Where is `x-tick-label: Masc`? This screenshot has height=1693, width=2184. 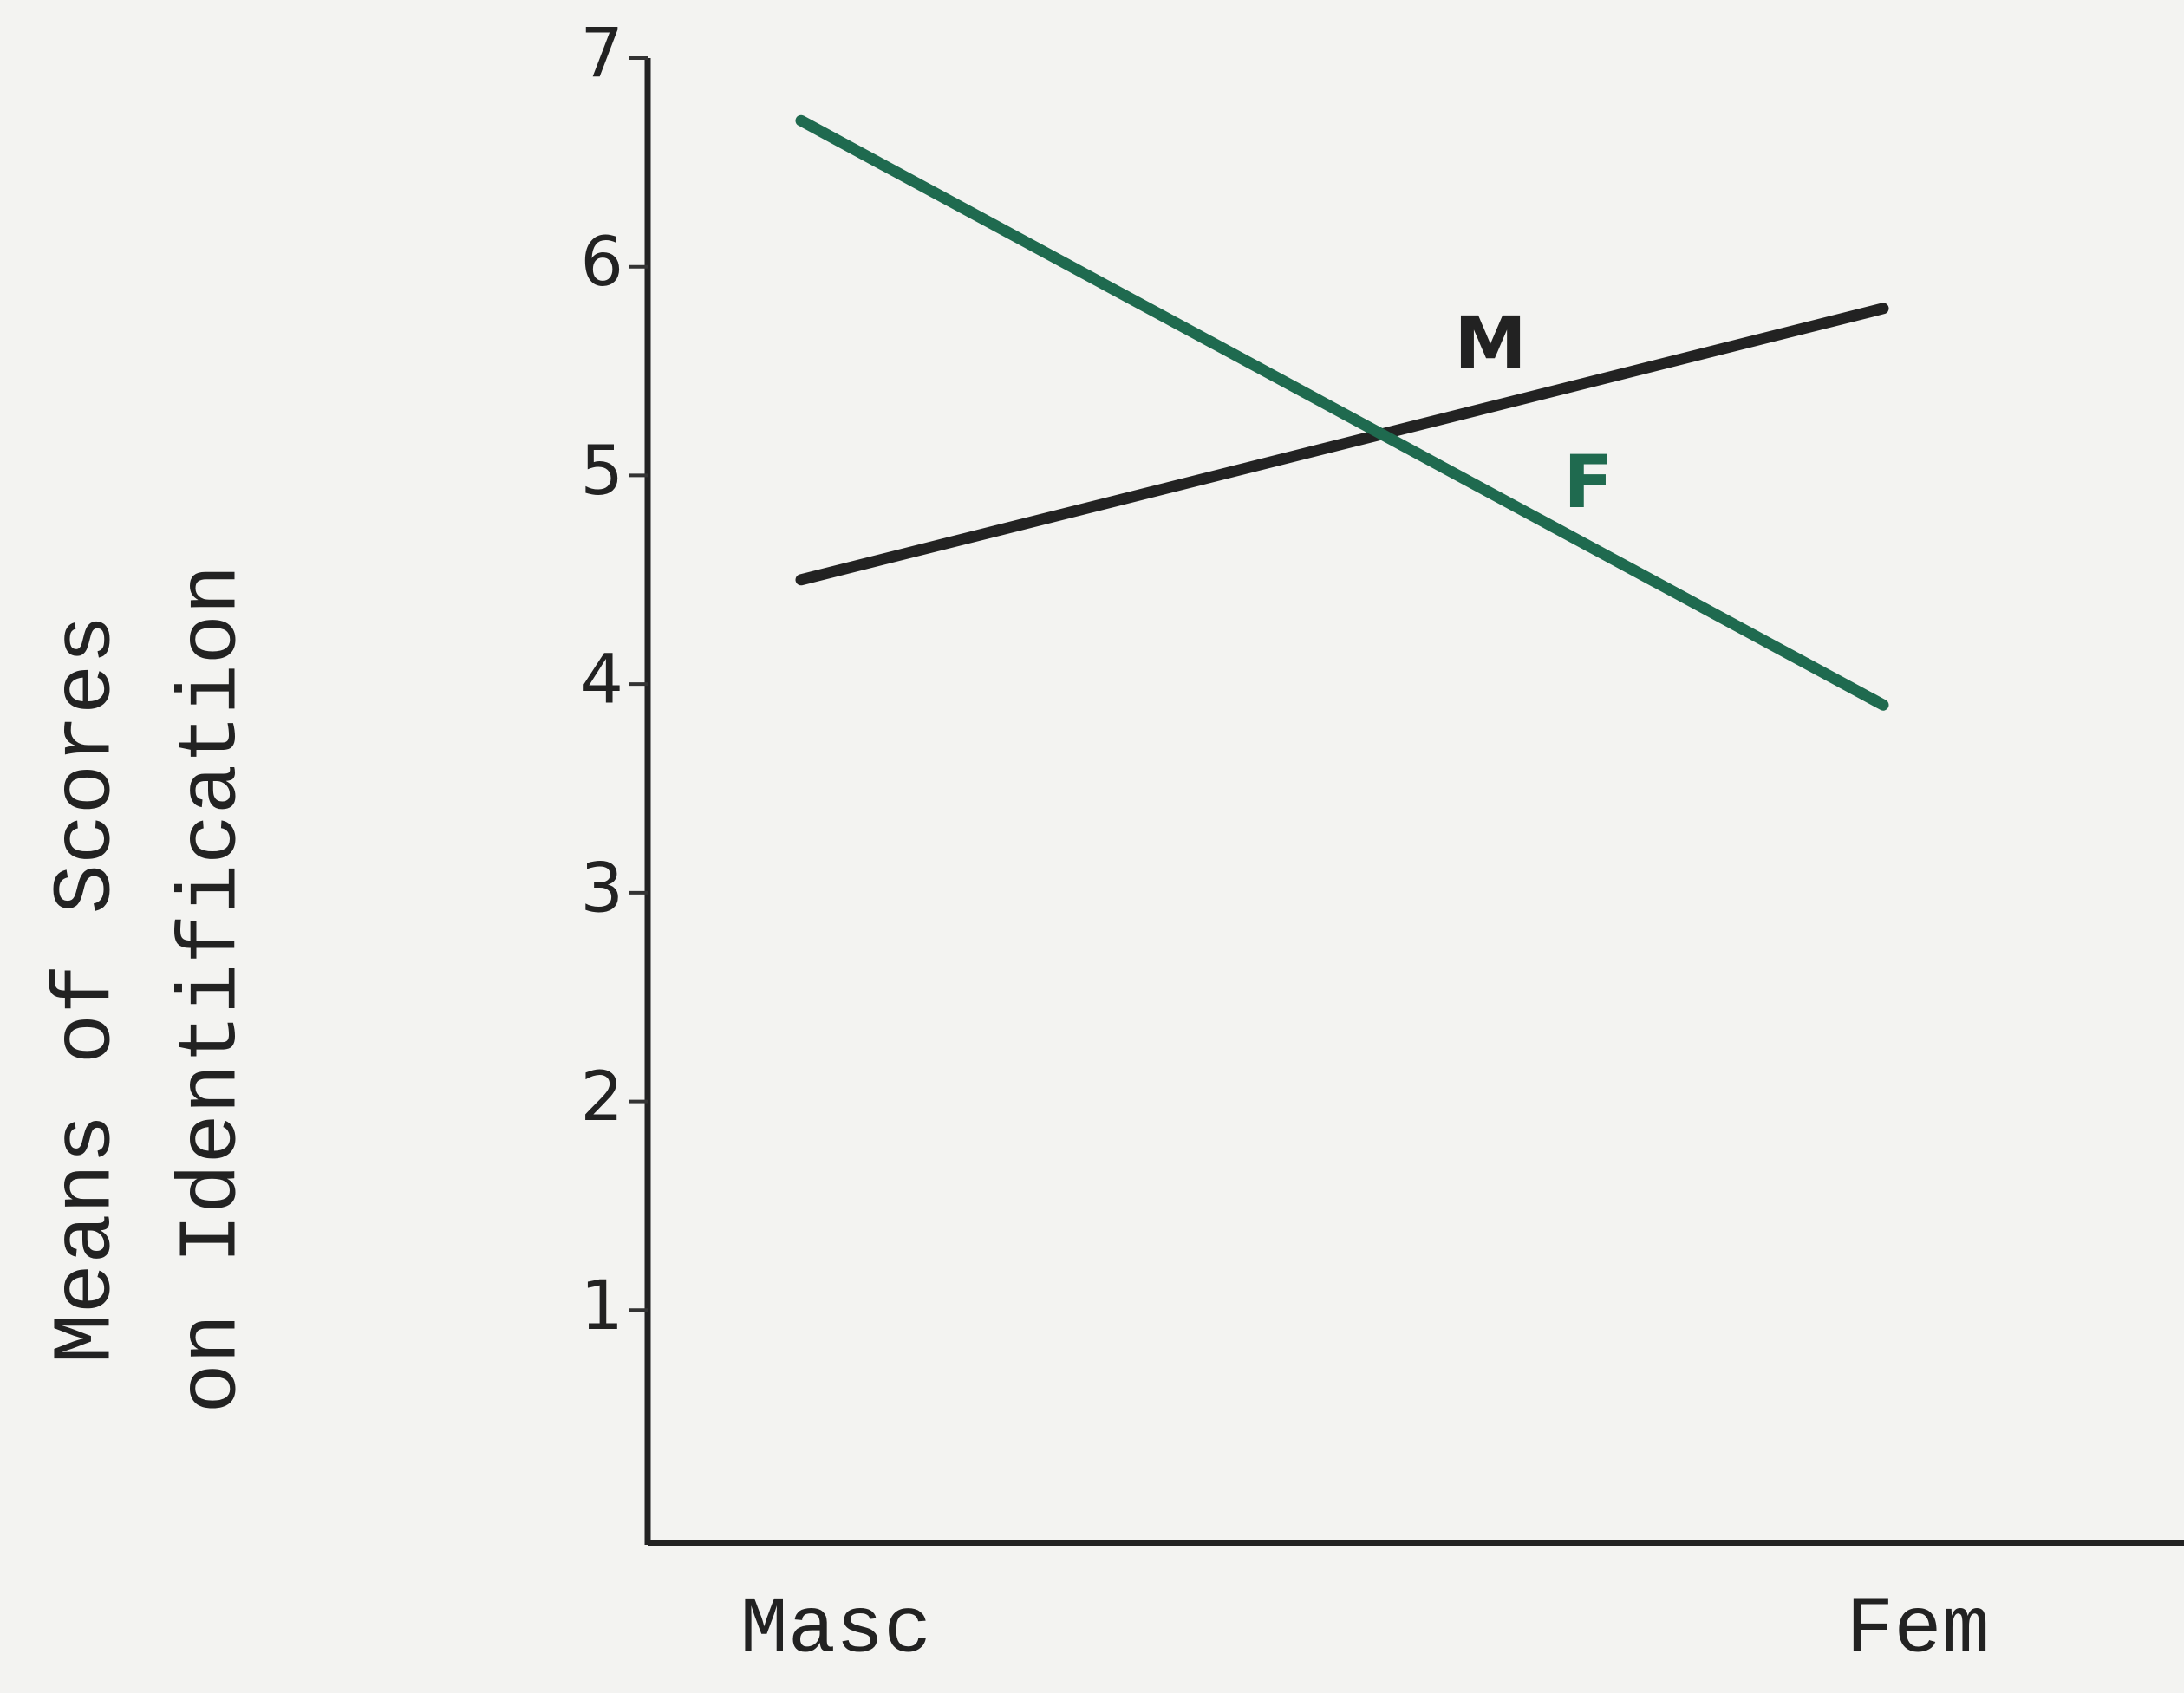 x-tick-label: Masc is located at coordinates (836, 1629).